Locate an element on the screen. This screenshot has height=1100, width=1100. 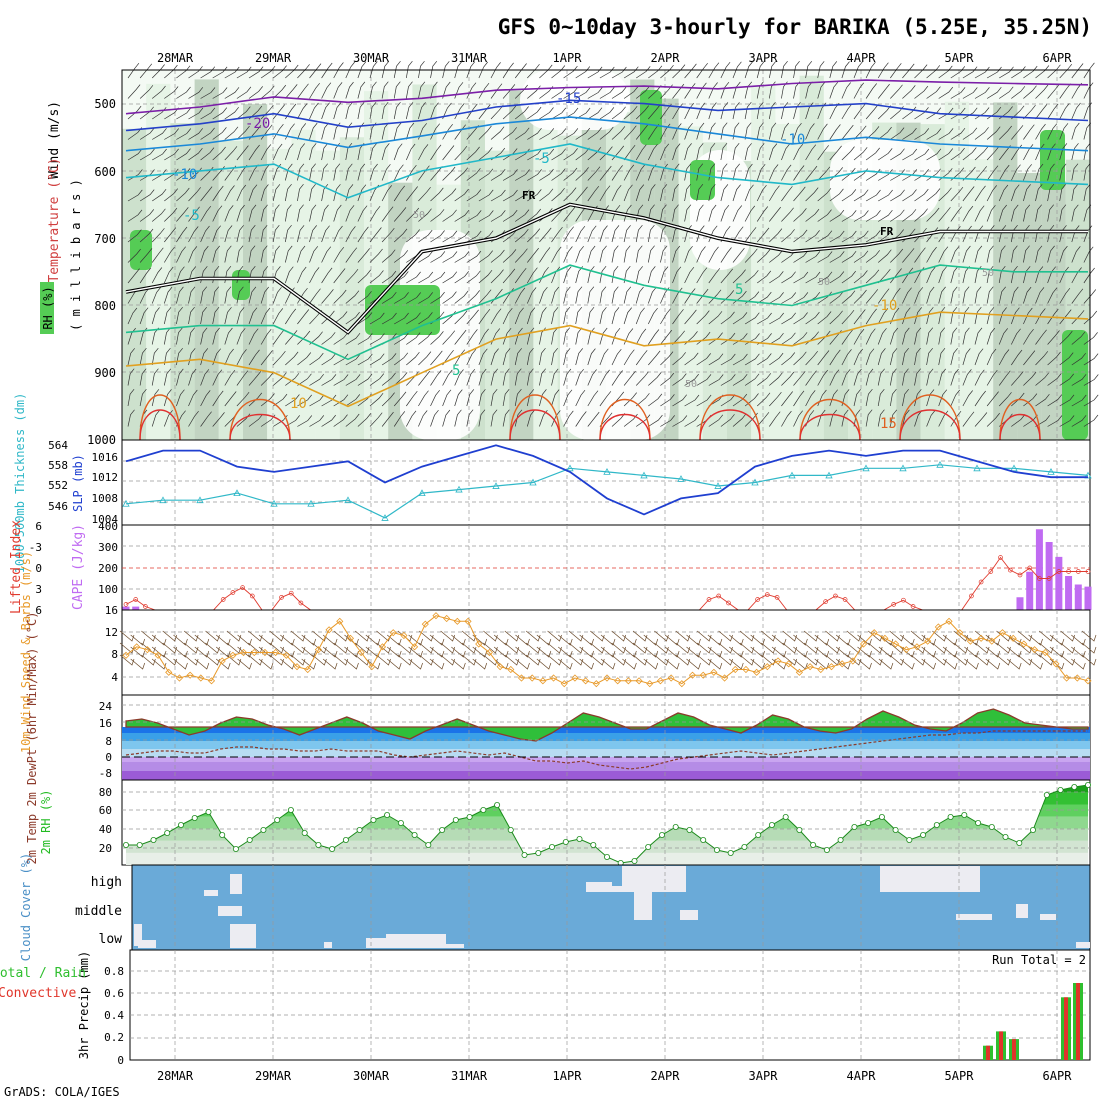
ytick-800: 800 is located at coordinates (105, 306).